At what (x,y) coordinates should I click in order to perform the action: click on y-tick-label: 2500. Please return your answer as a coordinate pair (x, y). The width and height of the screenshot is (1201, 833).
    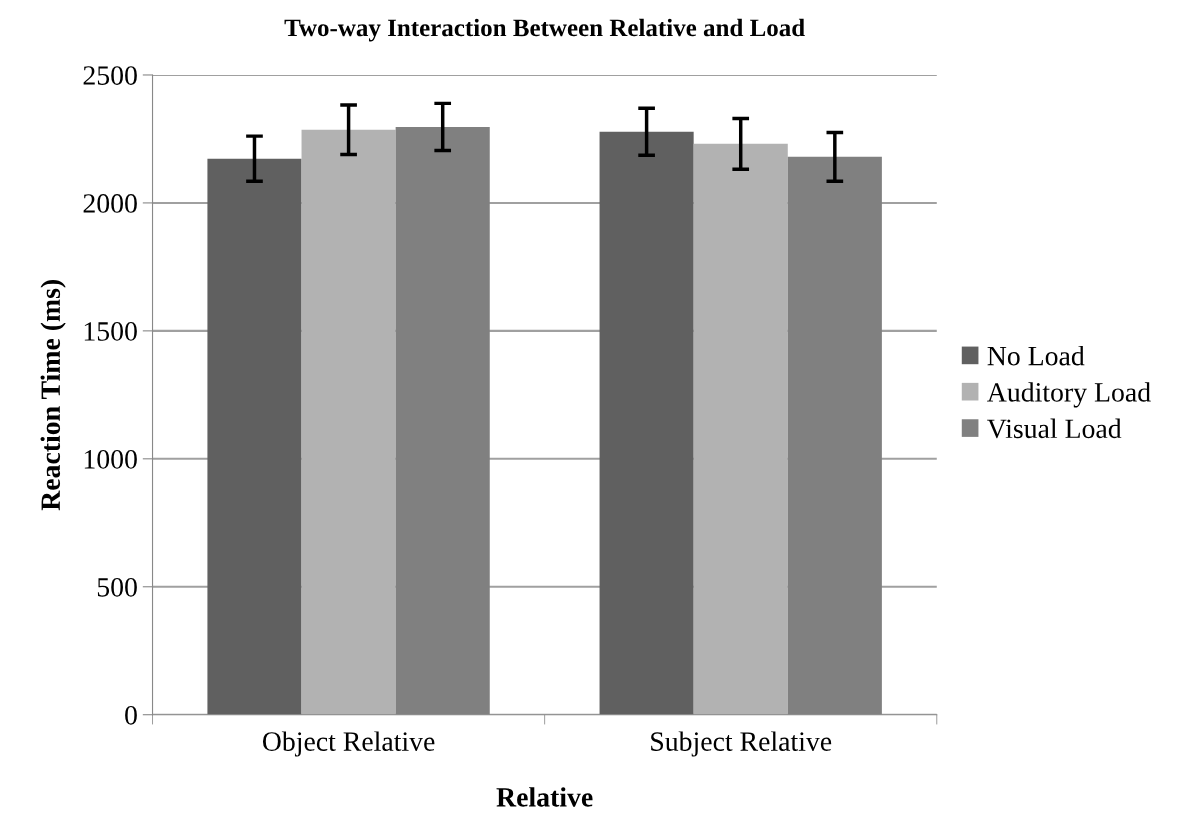
    Looking at the image, I should click on (110, 75).